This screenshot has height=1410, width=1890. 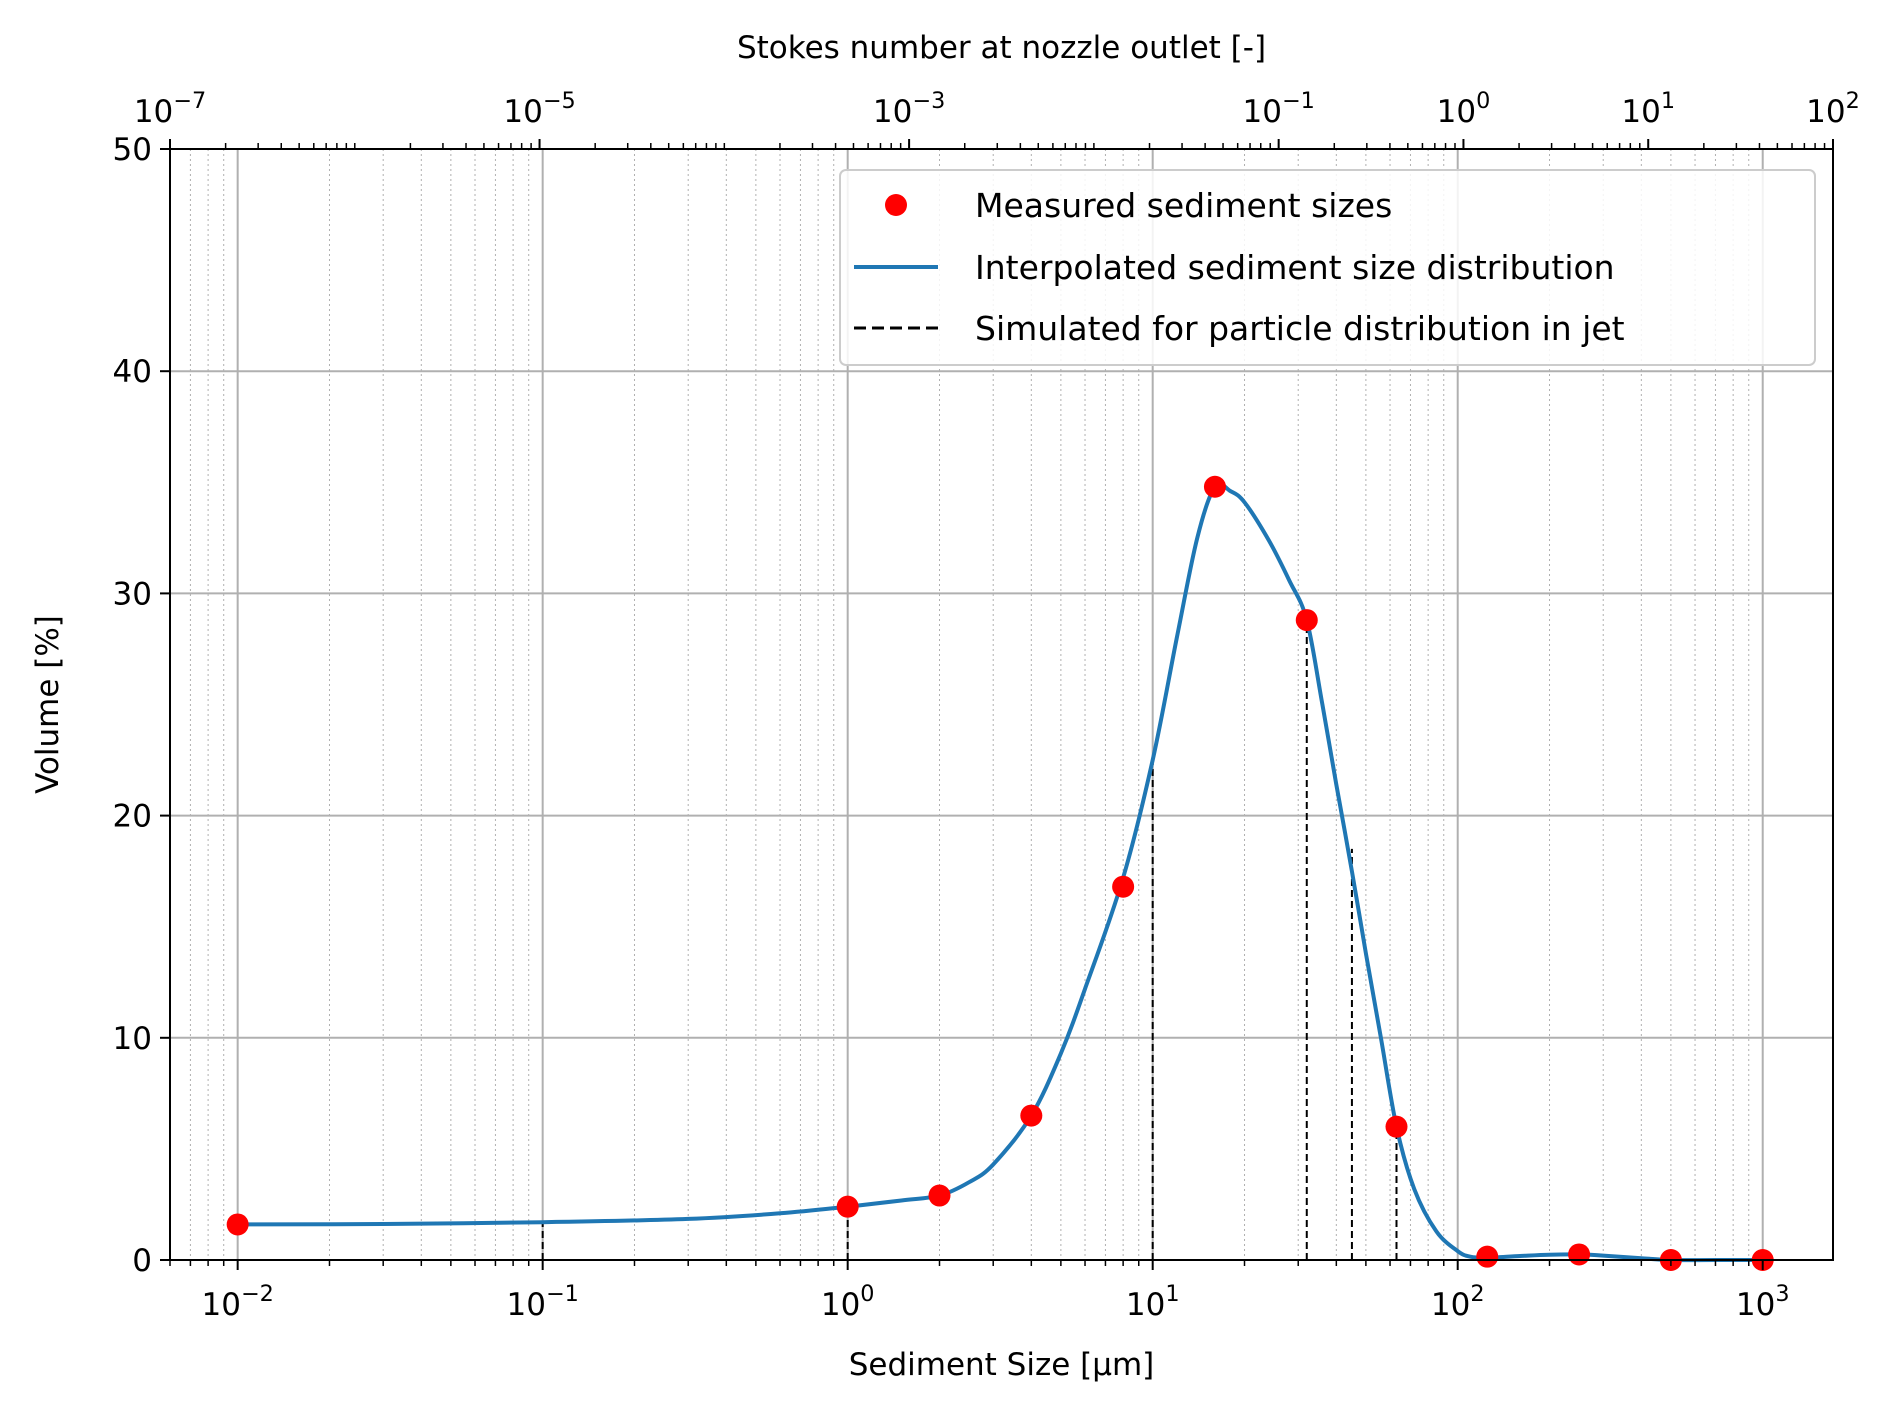 I want to click on top-tick-label: 10⁻³, so click(x=909, y=109).